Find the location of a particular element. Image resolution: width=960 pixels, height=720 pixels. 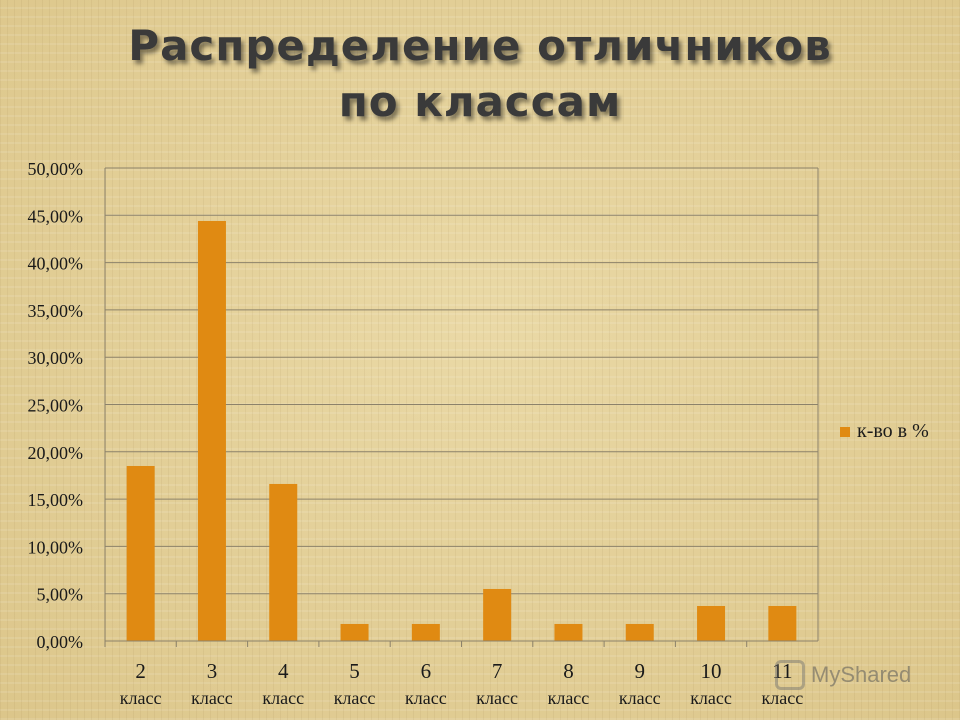

x-tick-label-number: 7 is located at coordinates (497, 671).